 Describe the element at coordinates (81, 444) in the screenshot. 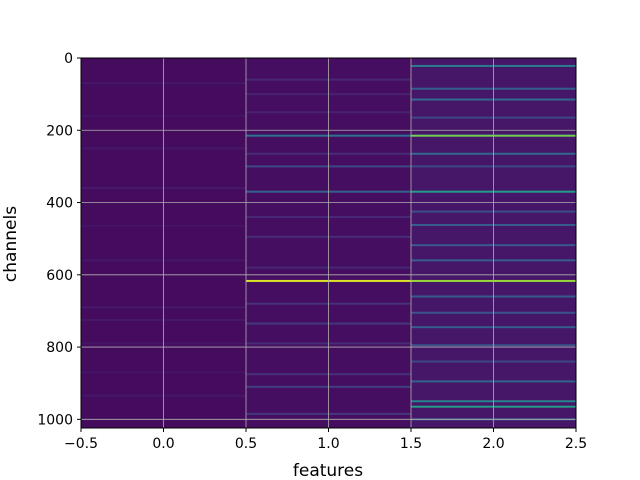

I see `x-tick-label: −0.5` at that location.